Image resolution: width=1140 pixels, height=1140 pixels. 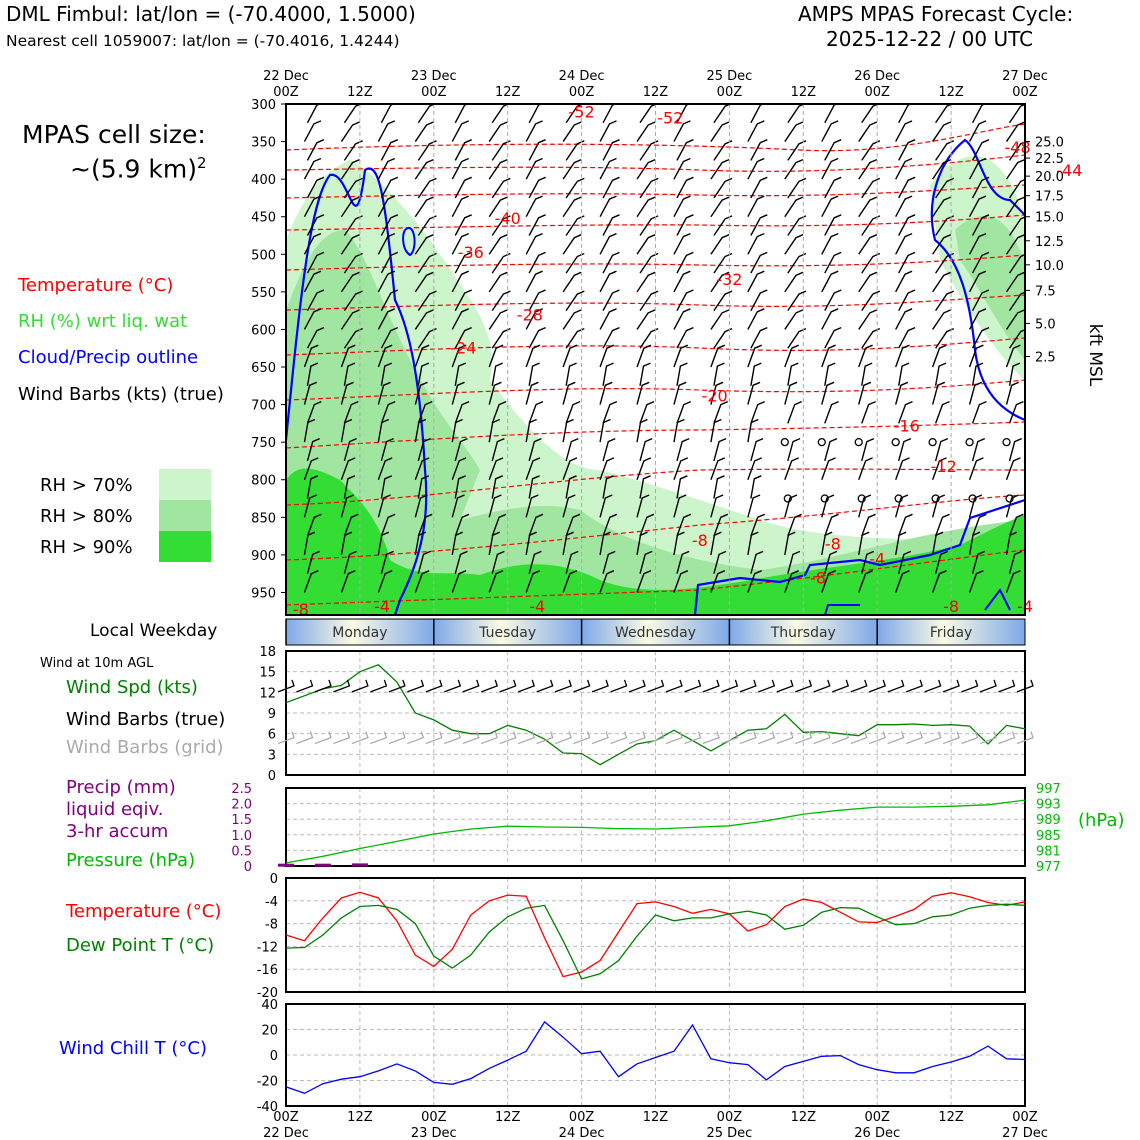 What do you see at coordinates (1025, 1133) in the screenshot?
I see `bottom-day-label: 27 Dec` at bounding box center [1025, 1133].